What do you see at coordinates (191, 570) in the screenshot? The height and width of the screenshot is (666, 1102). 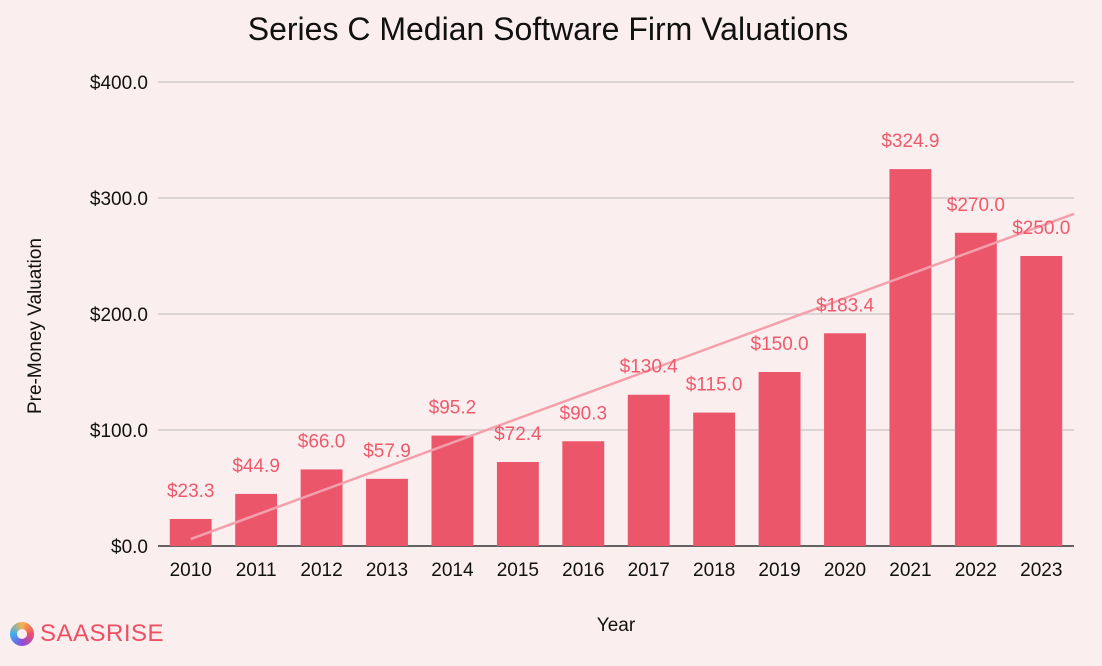 I see `x-tick-label: 2010` at bounding box center [191, 570].